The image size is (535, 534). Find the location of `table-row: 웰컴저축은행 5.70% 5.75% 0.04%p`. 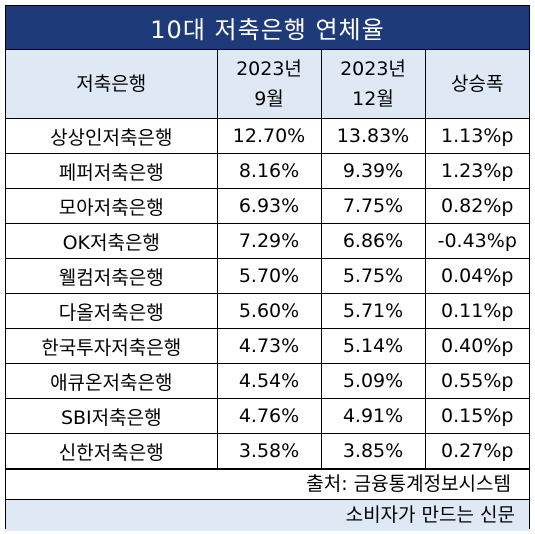

table-row: 웰컴저축은행 5.70% 5.75% 0.04%p is located at coordinates (267, 276).